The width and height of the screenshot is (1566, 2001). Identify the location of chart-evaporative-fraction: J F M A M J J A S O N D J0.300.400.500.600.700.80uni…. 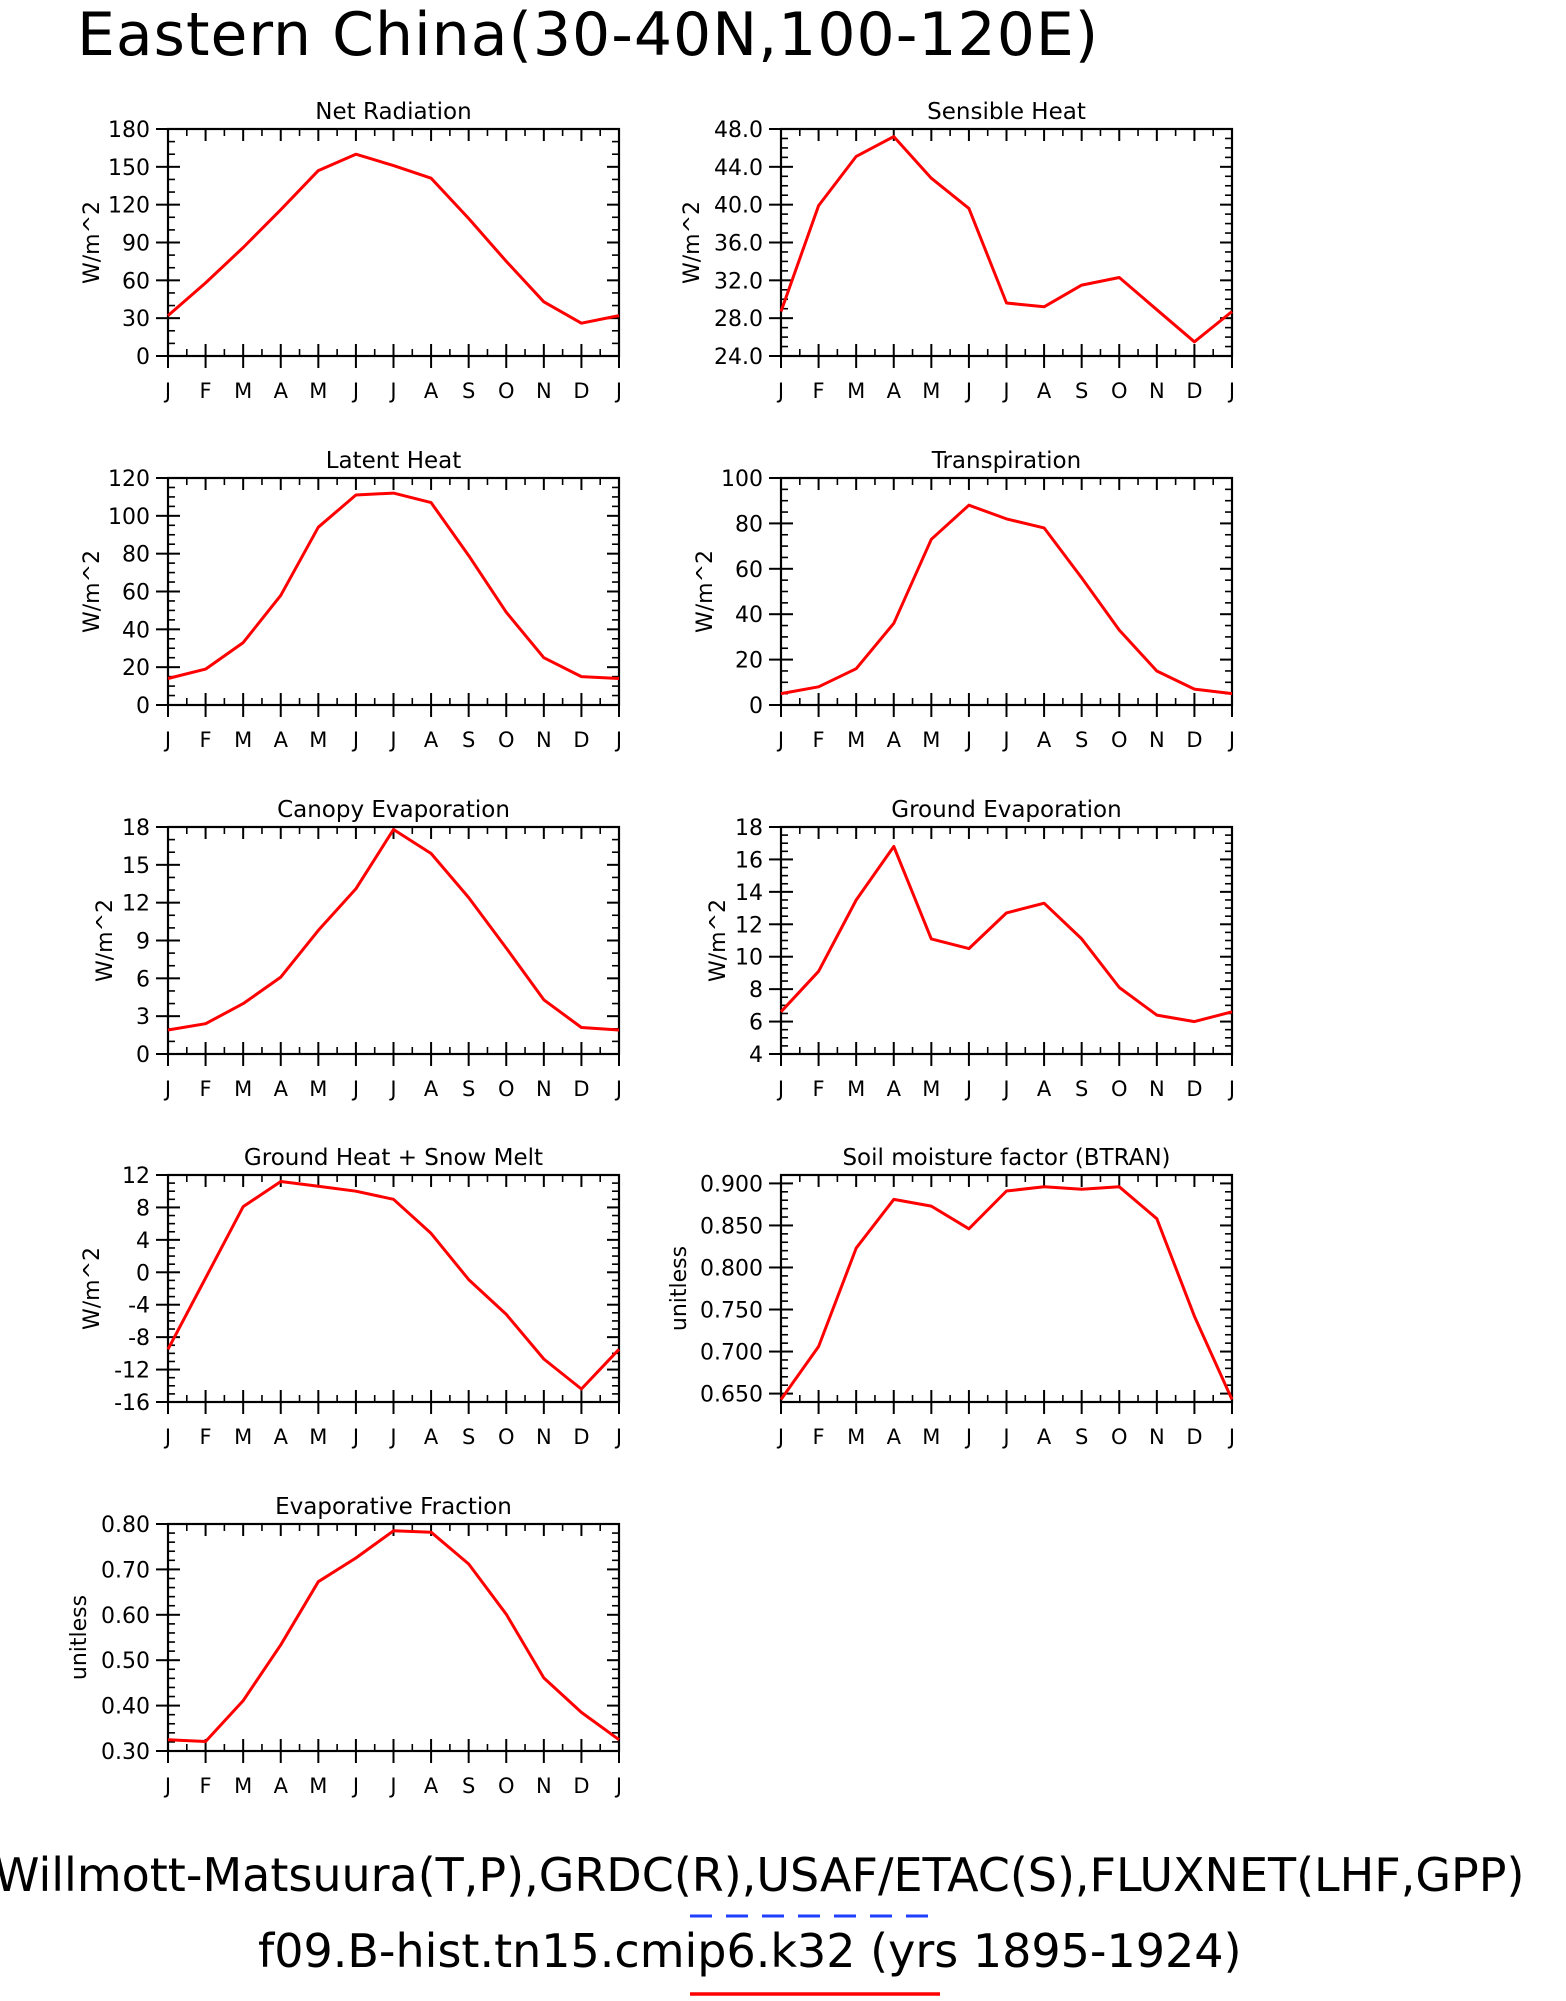
(344, 1646).